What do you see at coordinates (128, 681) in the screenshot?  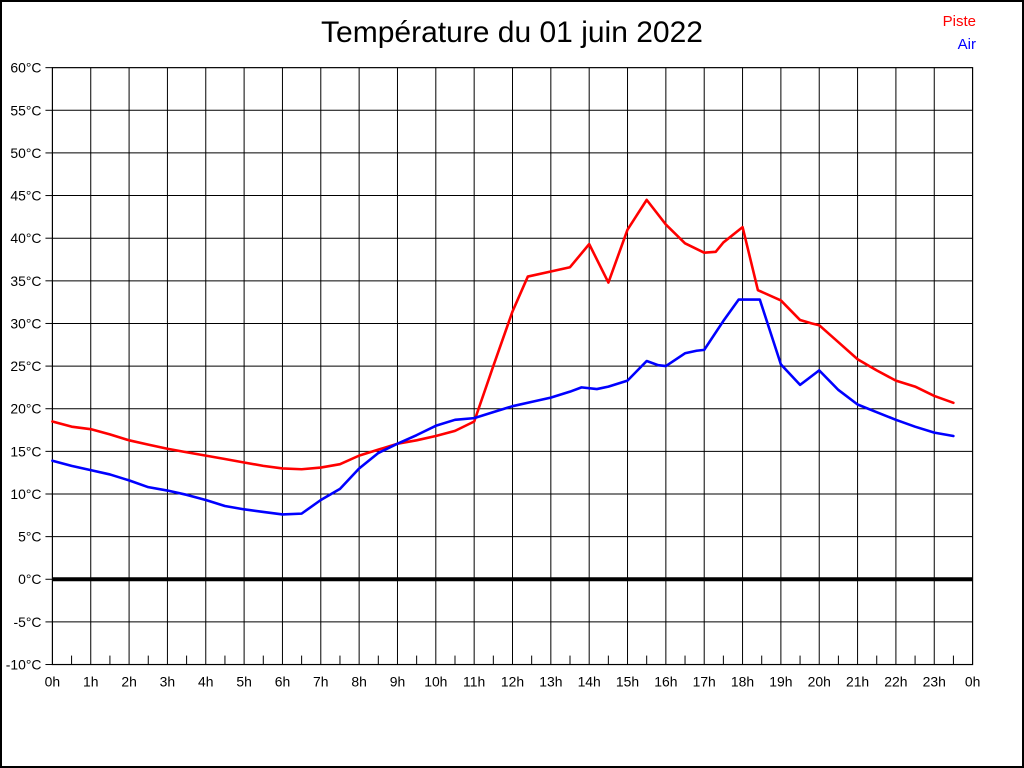 I see `svg-text: 2h` at bounding box center [128, 681].